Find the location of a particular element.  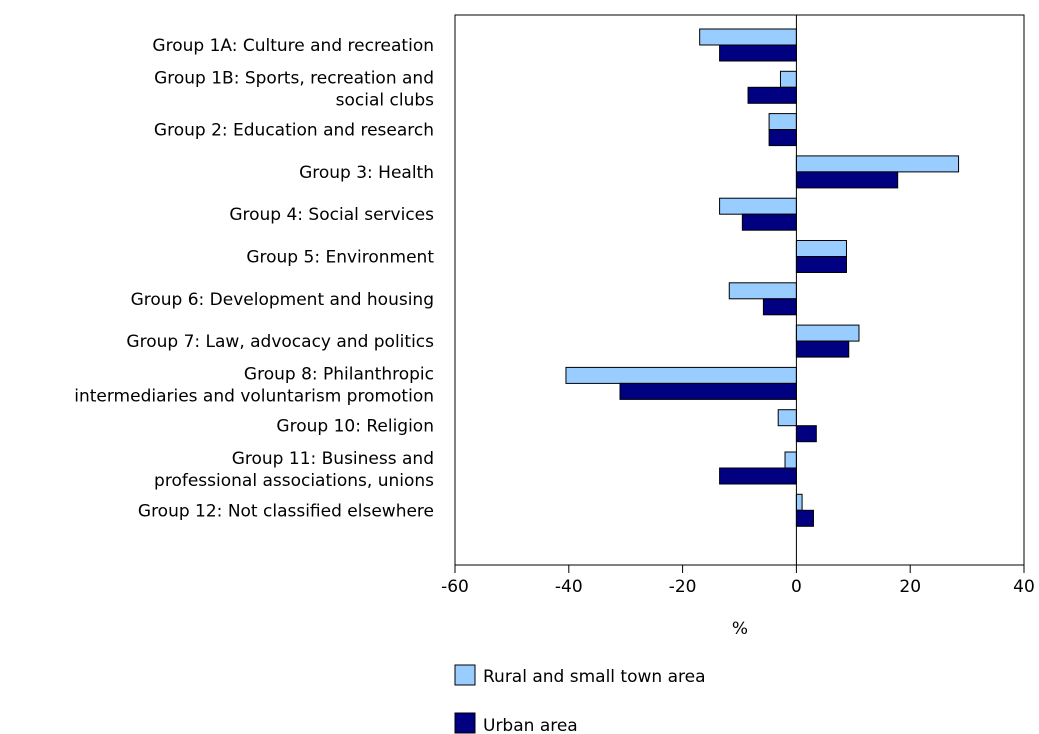

x-tick-label: 0 is located at coordinates (796, 587).